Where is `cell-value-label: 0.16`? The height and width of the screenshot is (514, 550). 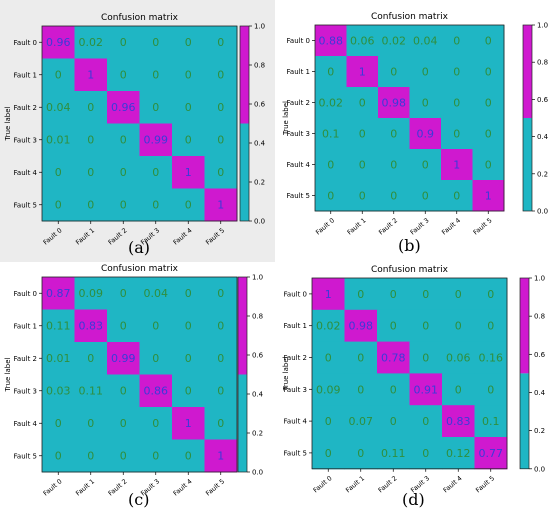 cell-value-label: 0.16 is located at coordinates (491, 357).